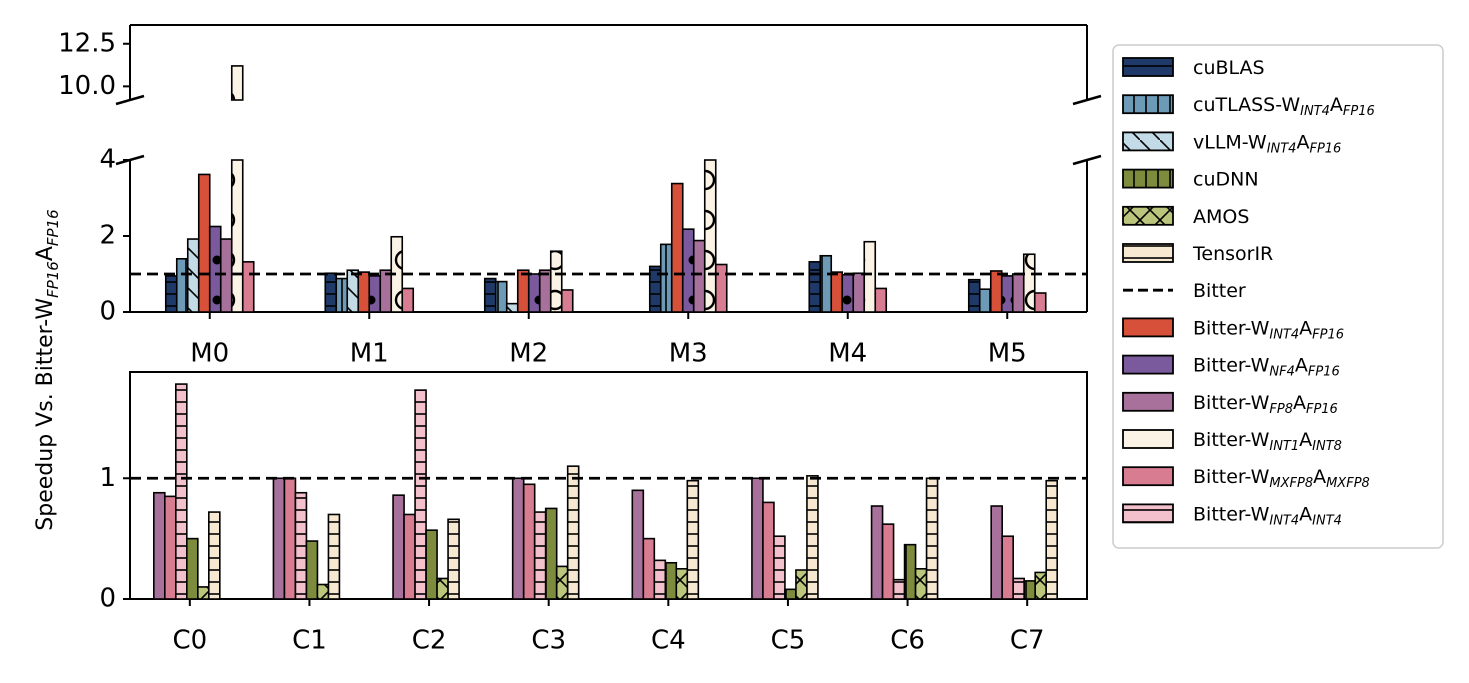  What do you see at coordinates (1197, 254) in the screenshot?
I see `legend-item: TensorIR` at bounding box center [1197, 254].